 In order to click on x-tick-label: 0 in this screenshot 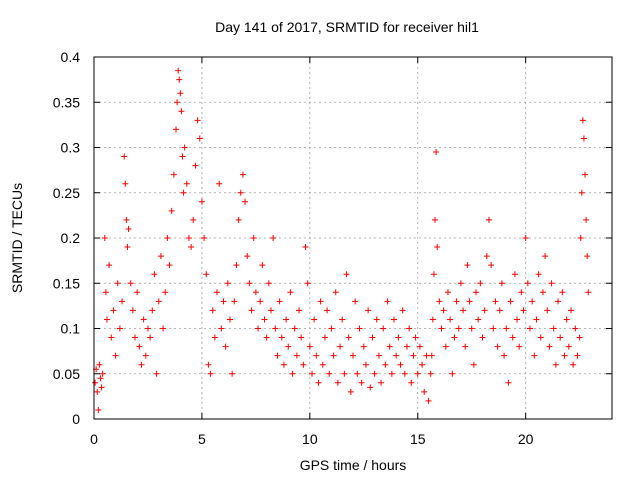, I will do `click(94, 439)`.